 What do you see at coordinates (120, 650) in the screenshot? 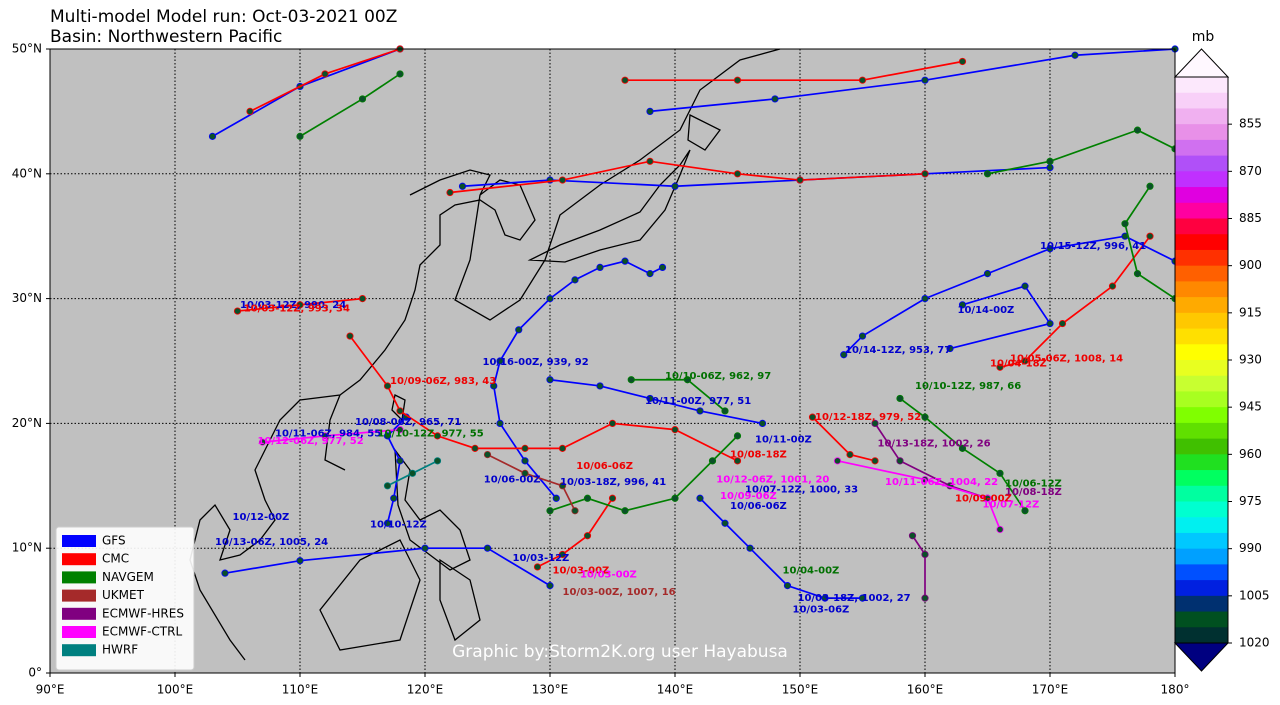
I see `legend-label: HWRF` at bounding box center [120, 650].